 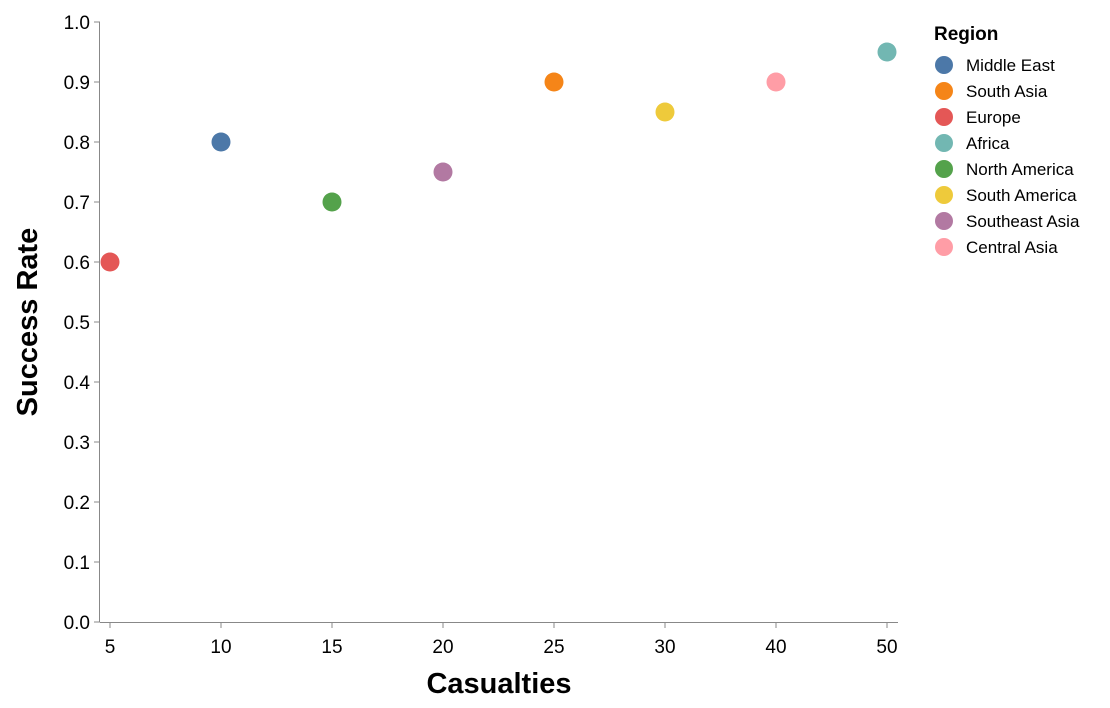 What do you see at coordinates (77, 263) in the screenshot?
I see `y-tick-label: 0.6` at bounding box center [77, 263].